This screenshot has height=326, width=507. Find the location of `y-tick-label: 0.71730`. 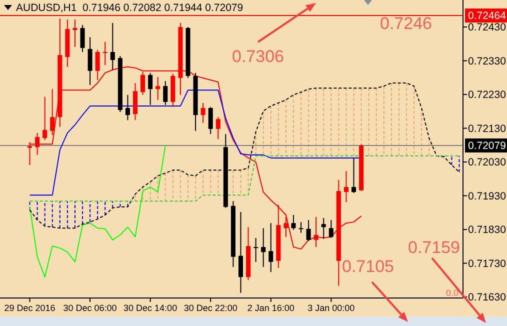

y-tick-label: 0.71730 is located at coordinates (487, 264).